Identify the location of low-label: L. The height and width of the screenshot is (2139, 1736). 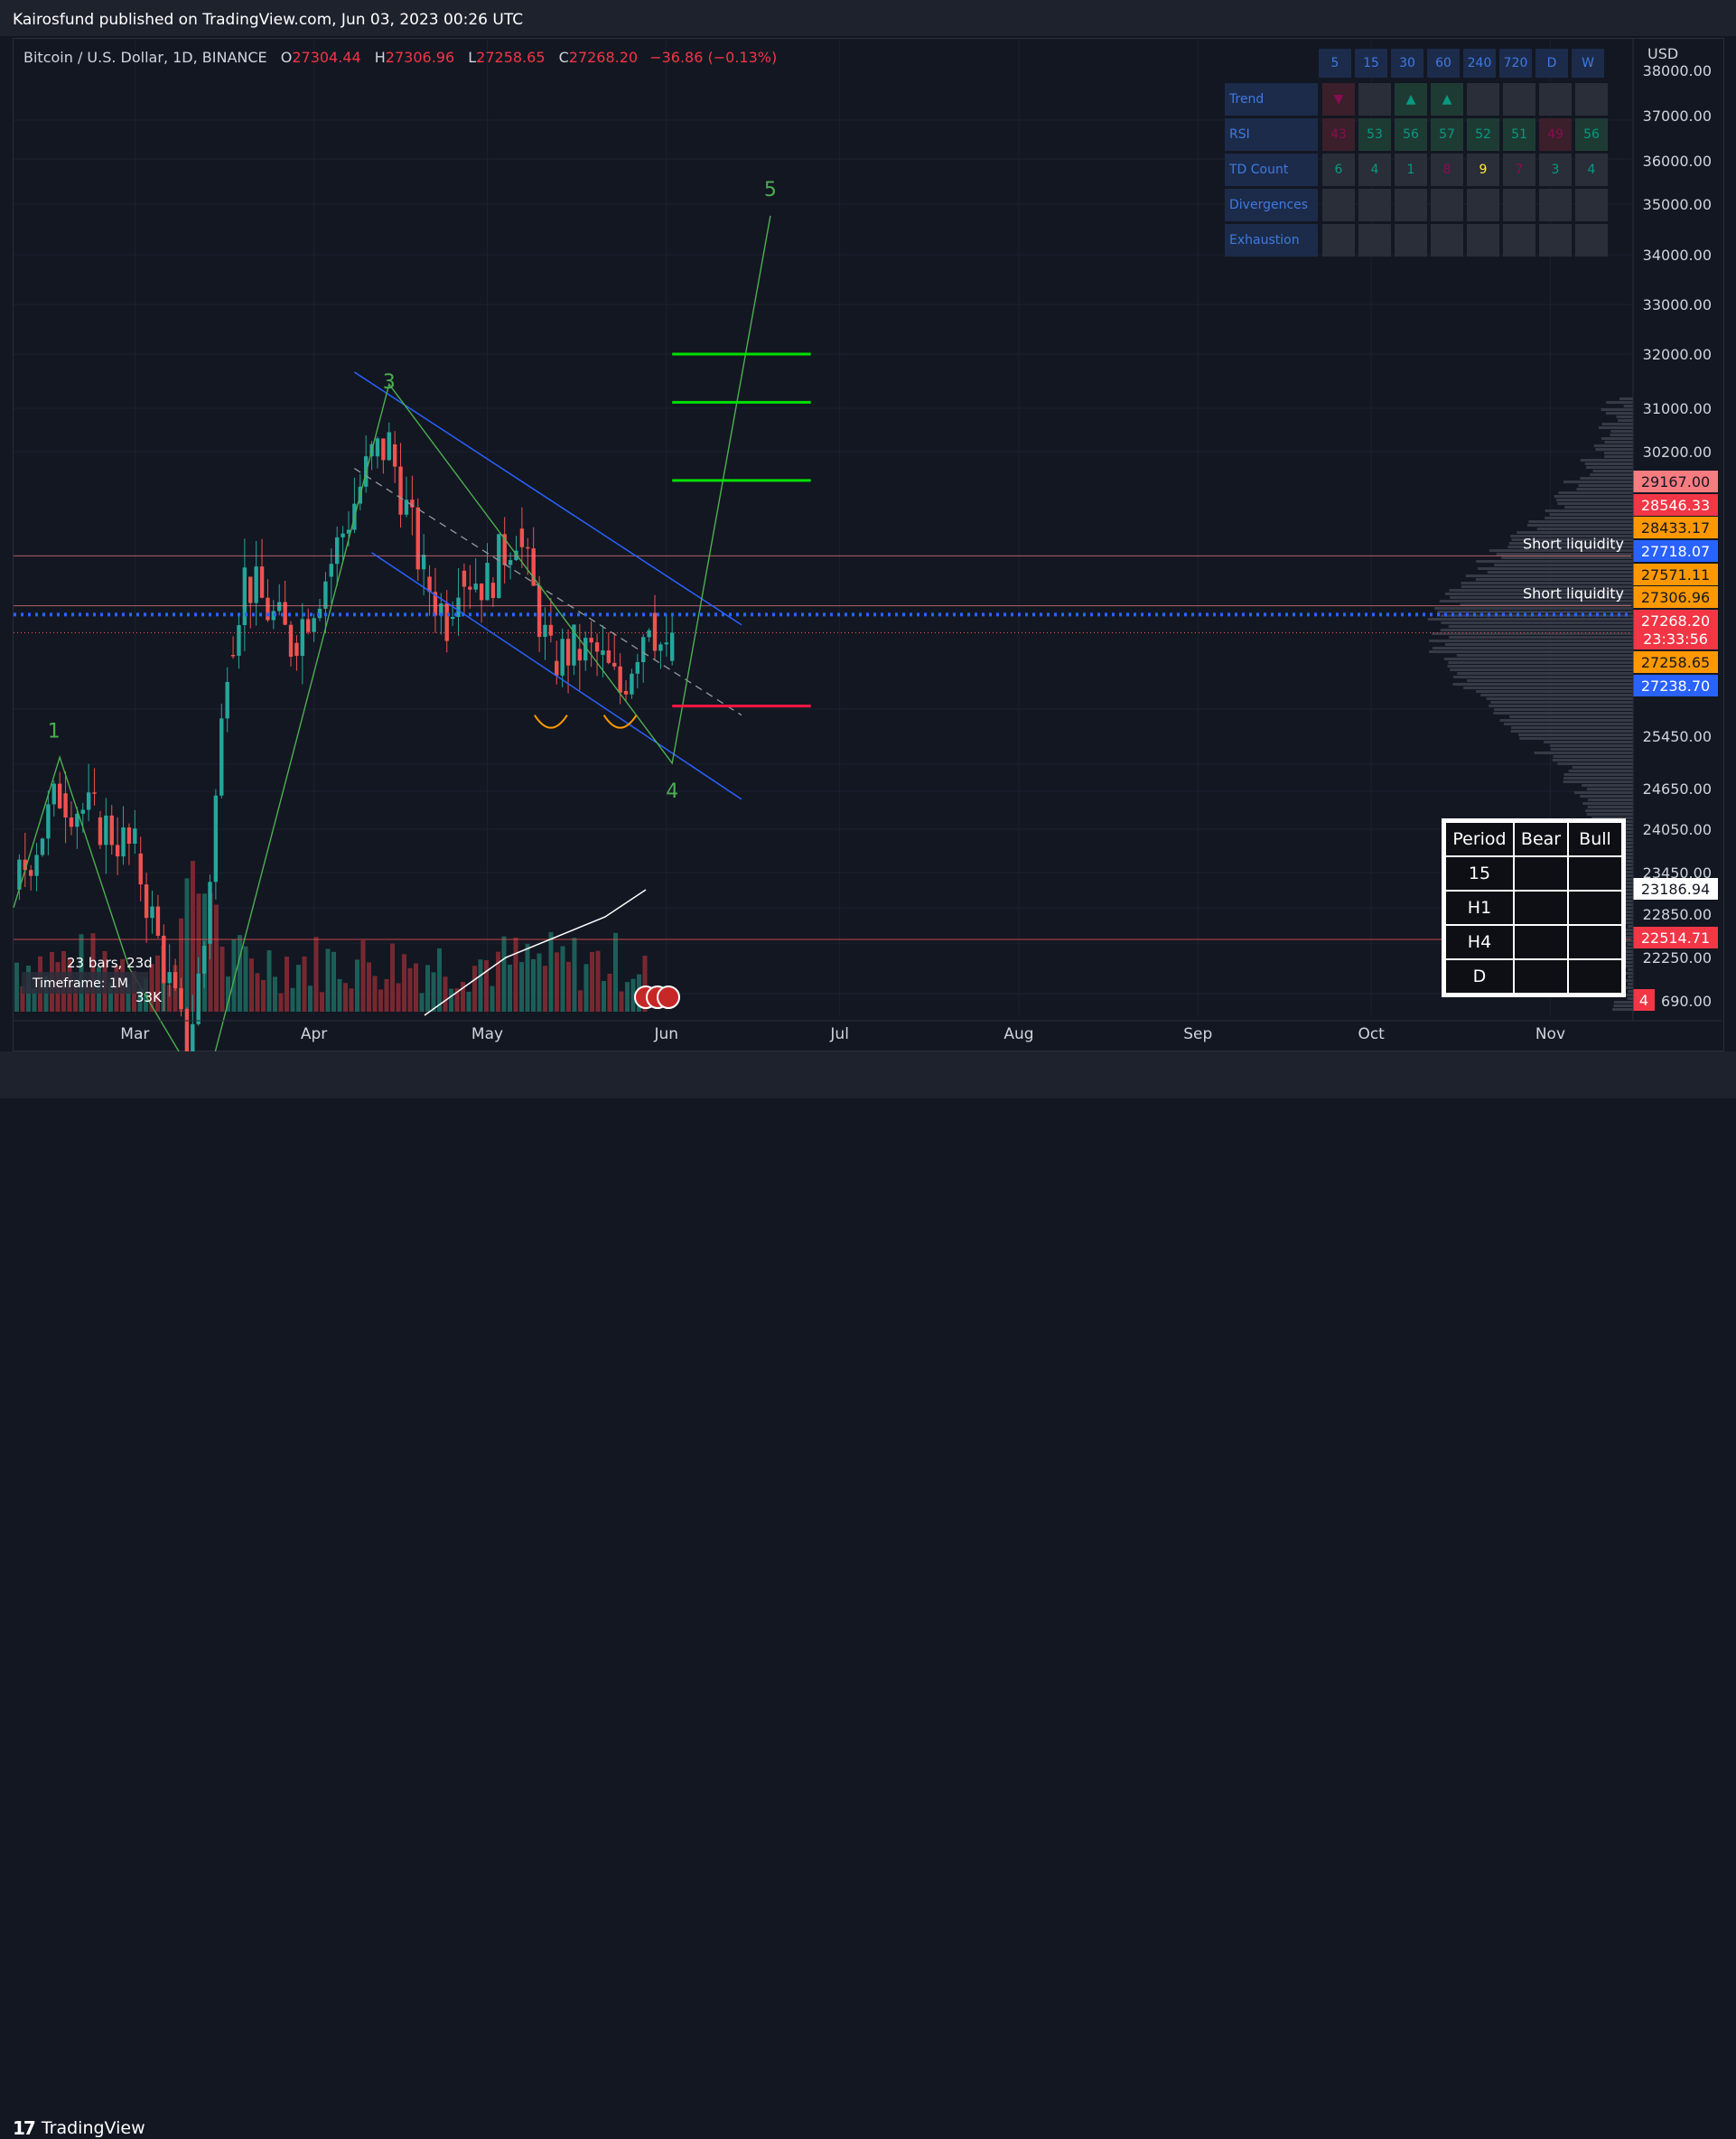
(472, 57).